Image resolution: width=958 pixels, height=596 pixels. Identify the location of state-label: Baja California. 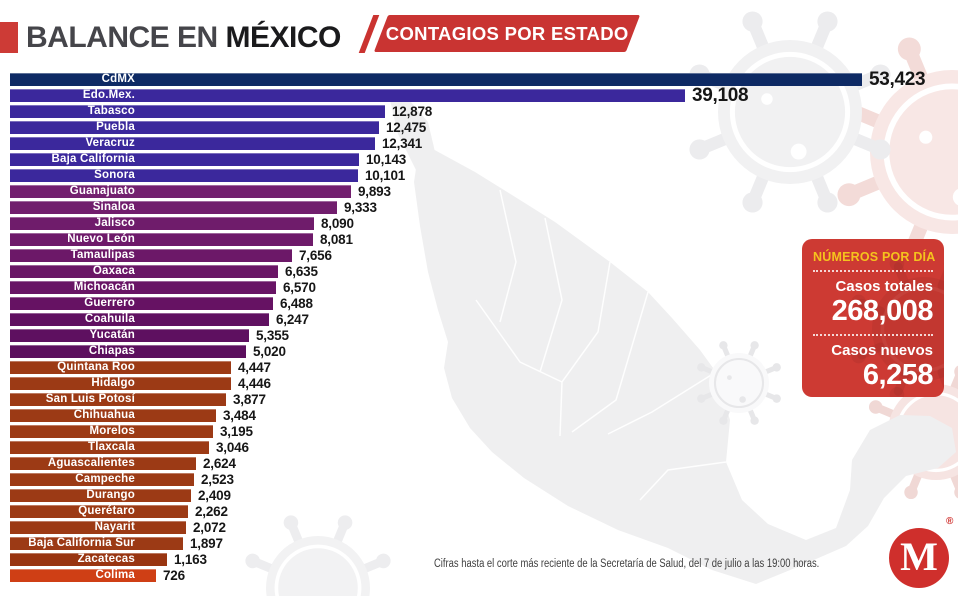
(93, 159).